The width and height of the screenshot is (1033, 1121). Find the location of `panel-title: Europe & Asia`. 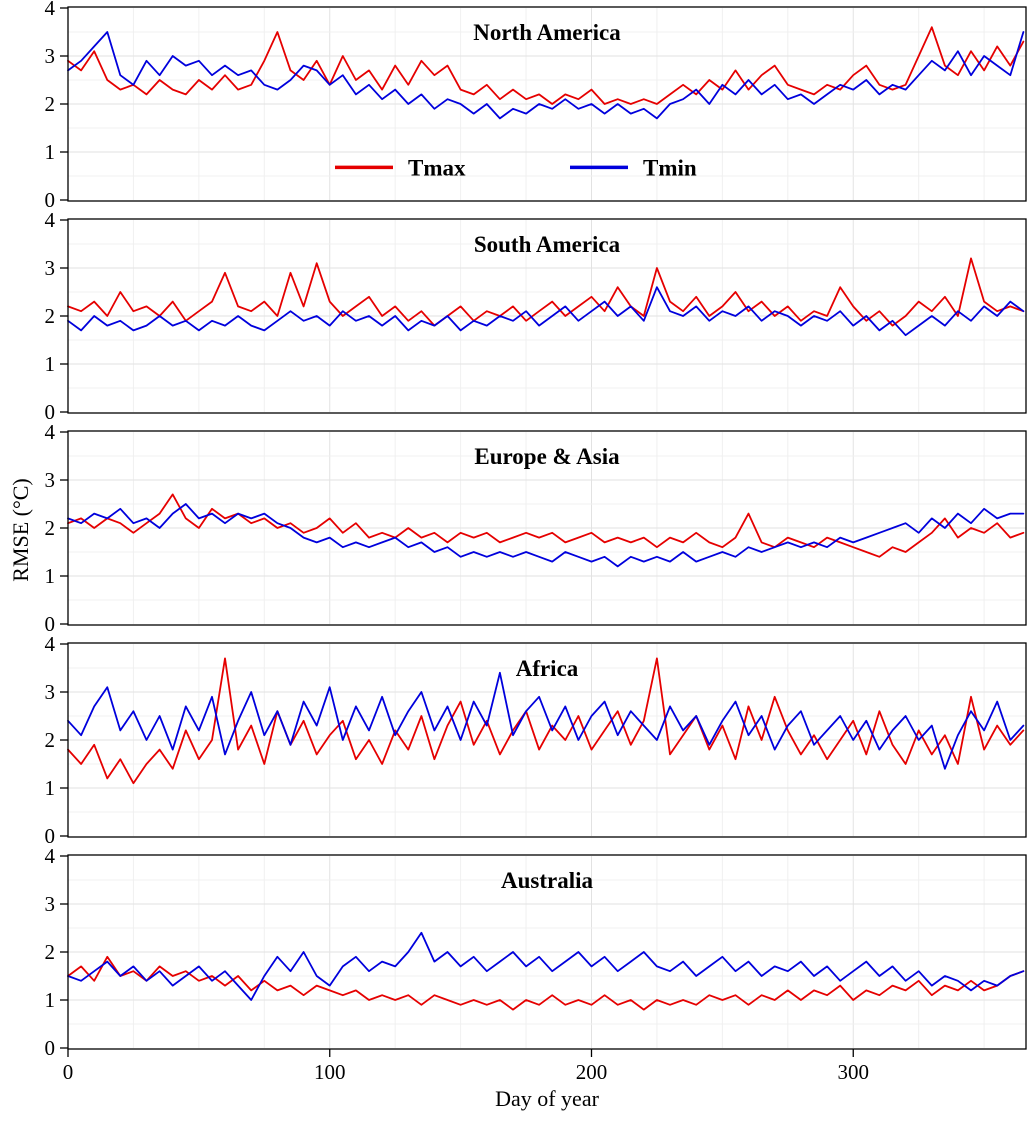

panel-title: Europe & Asia is located at coordinates (547, 456).